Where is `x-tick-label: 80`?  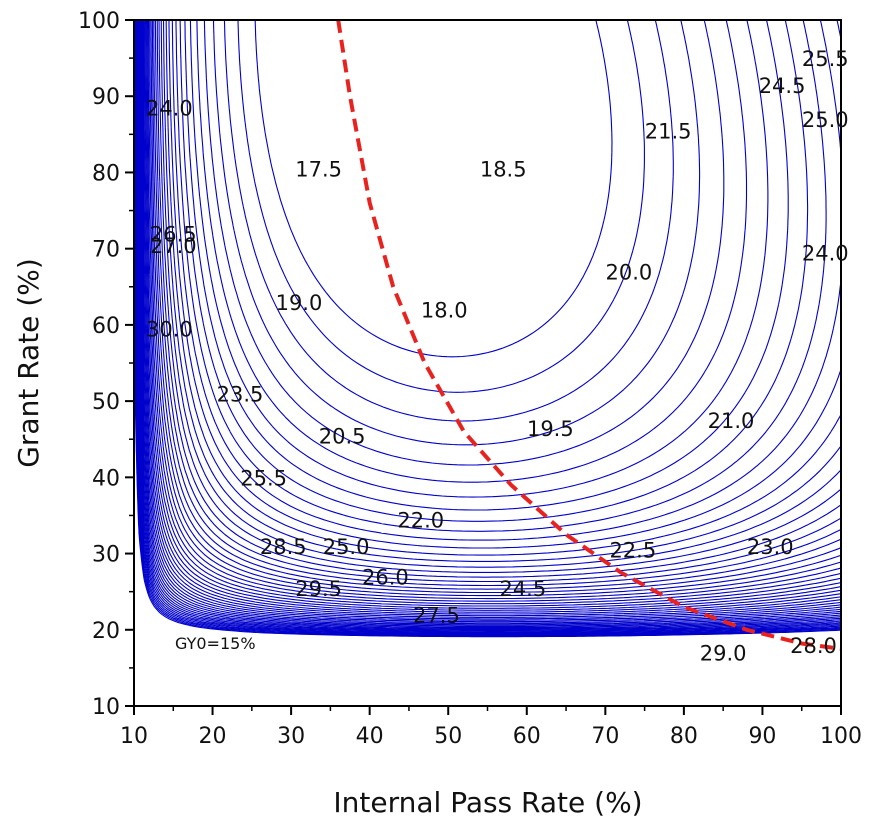
x-tick-label: 80 is located at coordinates (684, 736).